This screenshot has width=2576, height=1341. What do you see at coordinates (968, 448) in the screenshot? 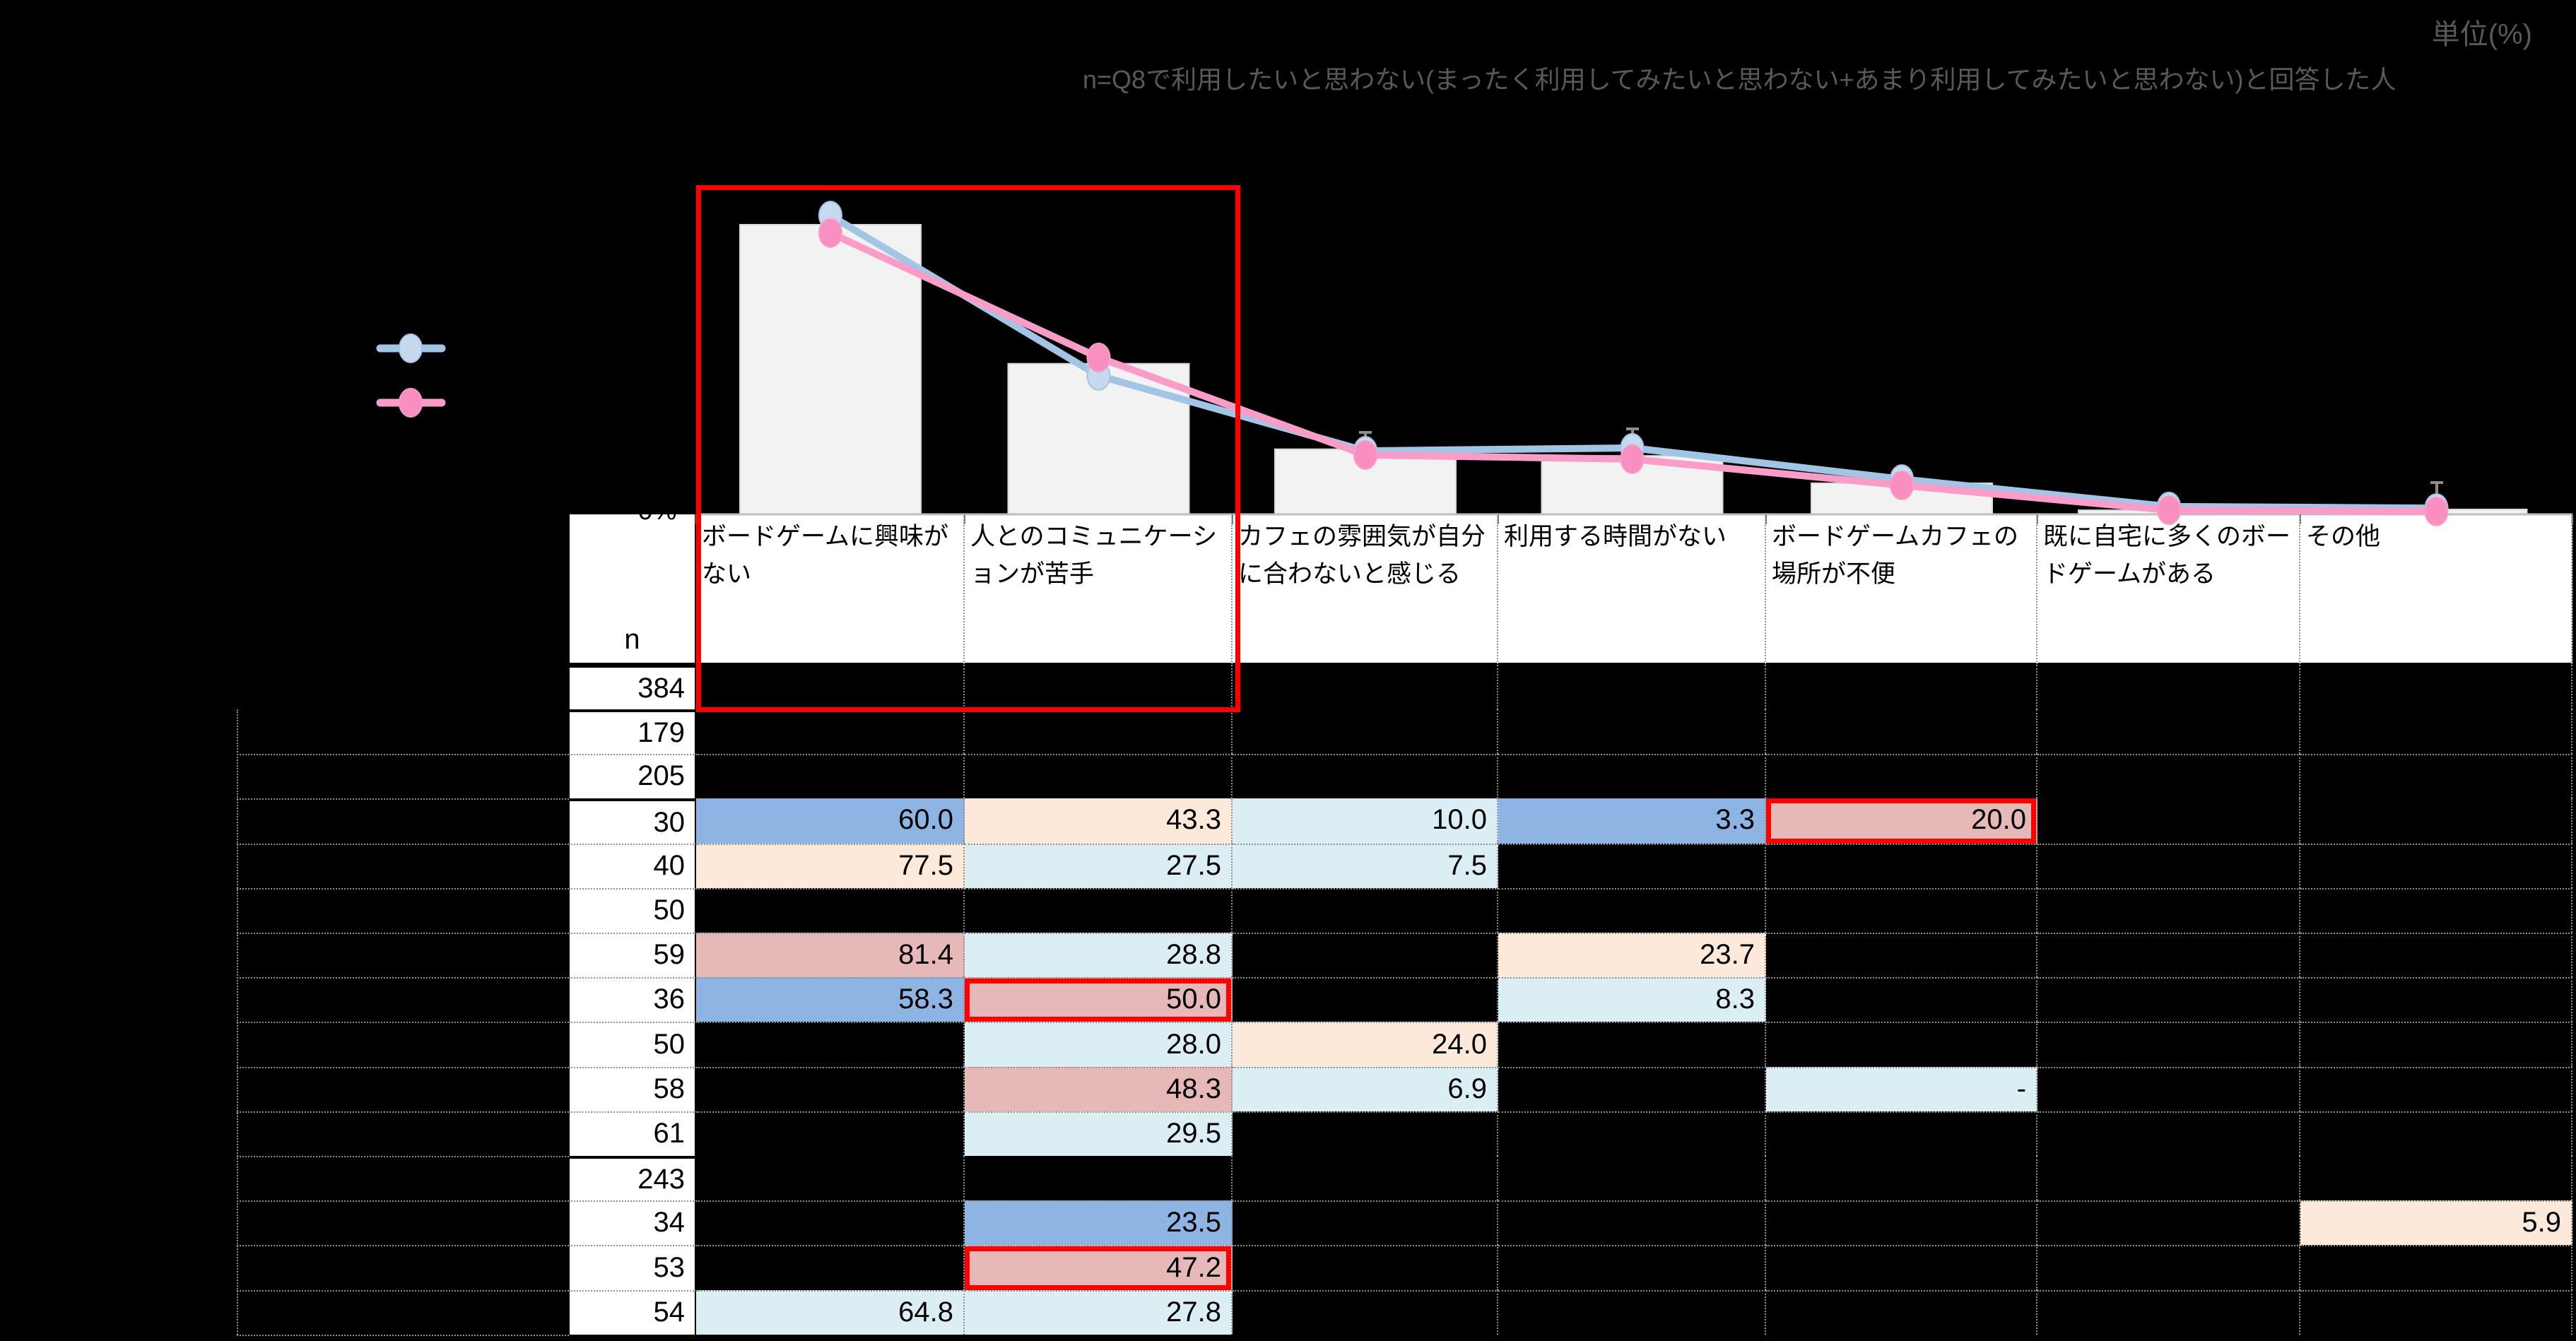
I see `red-highlight-box` at bounding box center [968, 448].